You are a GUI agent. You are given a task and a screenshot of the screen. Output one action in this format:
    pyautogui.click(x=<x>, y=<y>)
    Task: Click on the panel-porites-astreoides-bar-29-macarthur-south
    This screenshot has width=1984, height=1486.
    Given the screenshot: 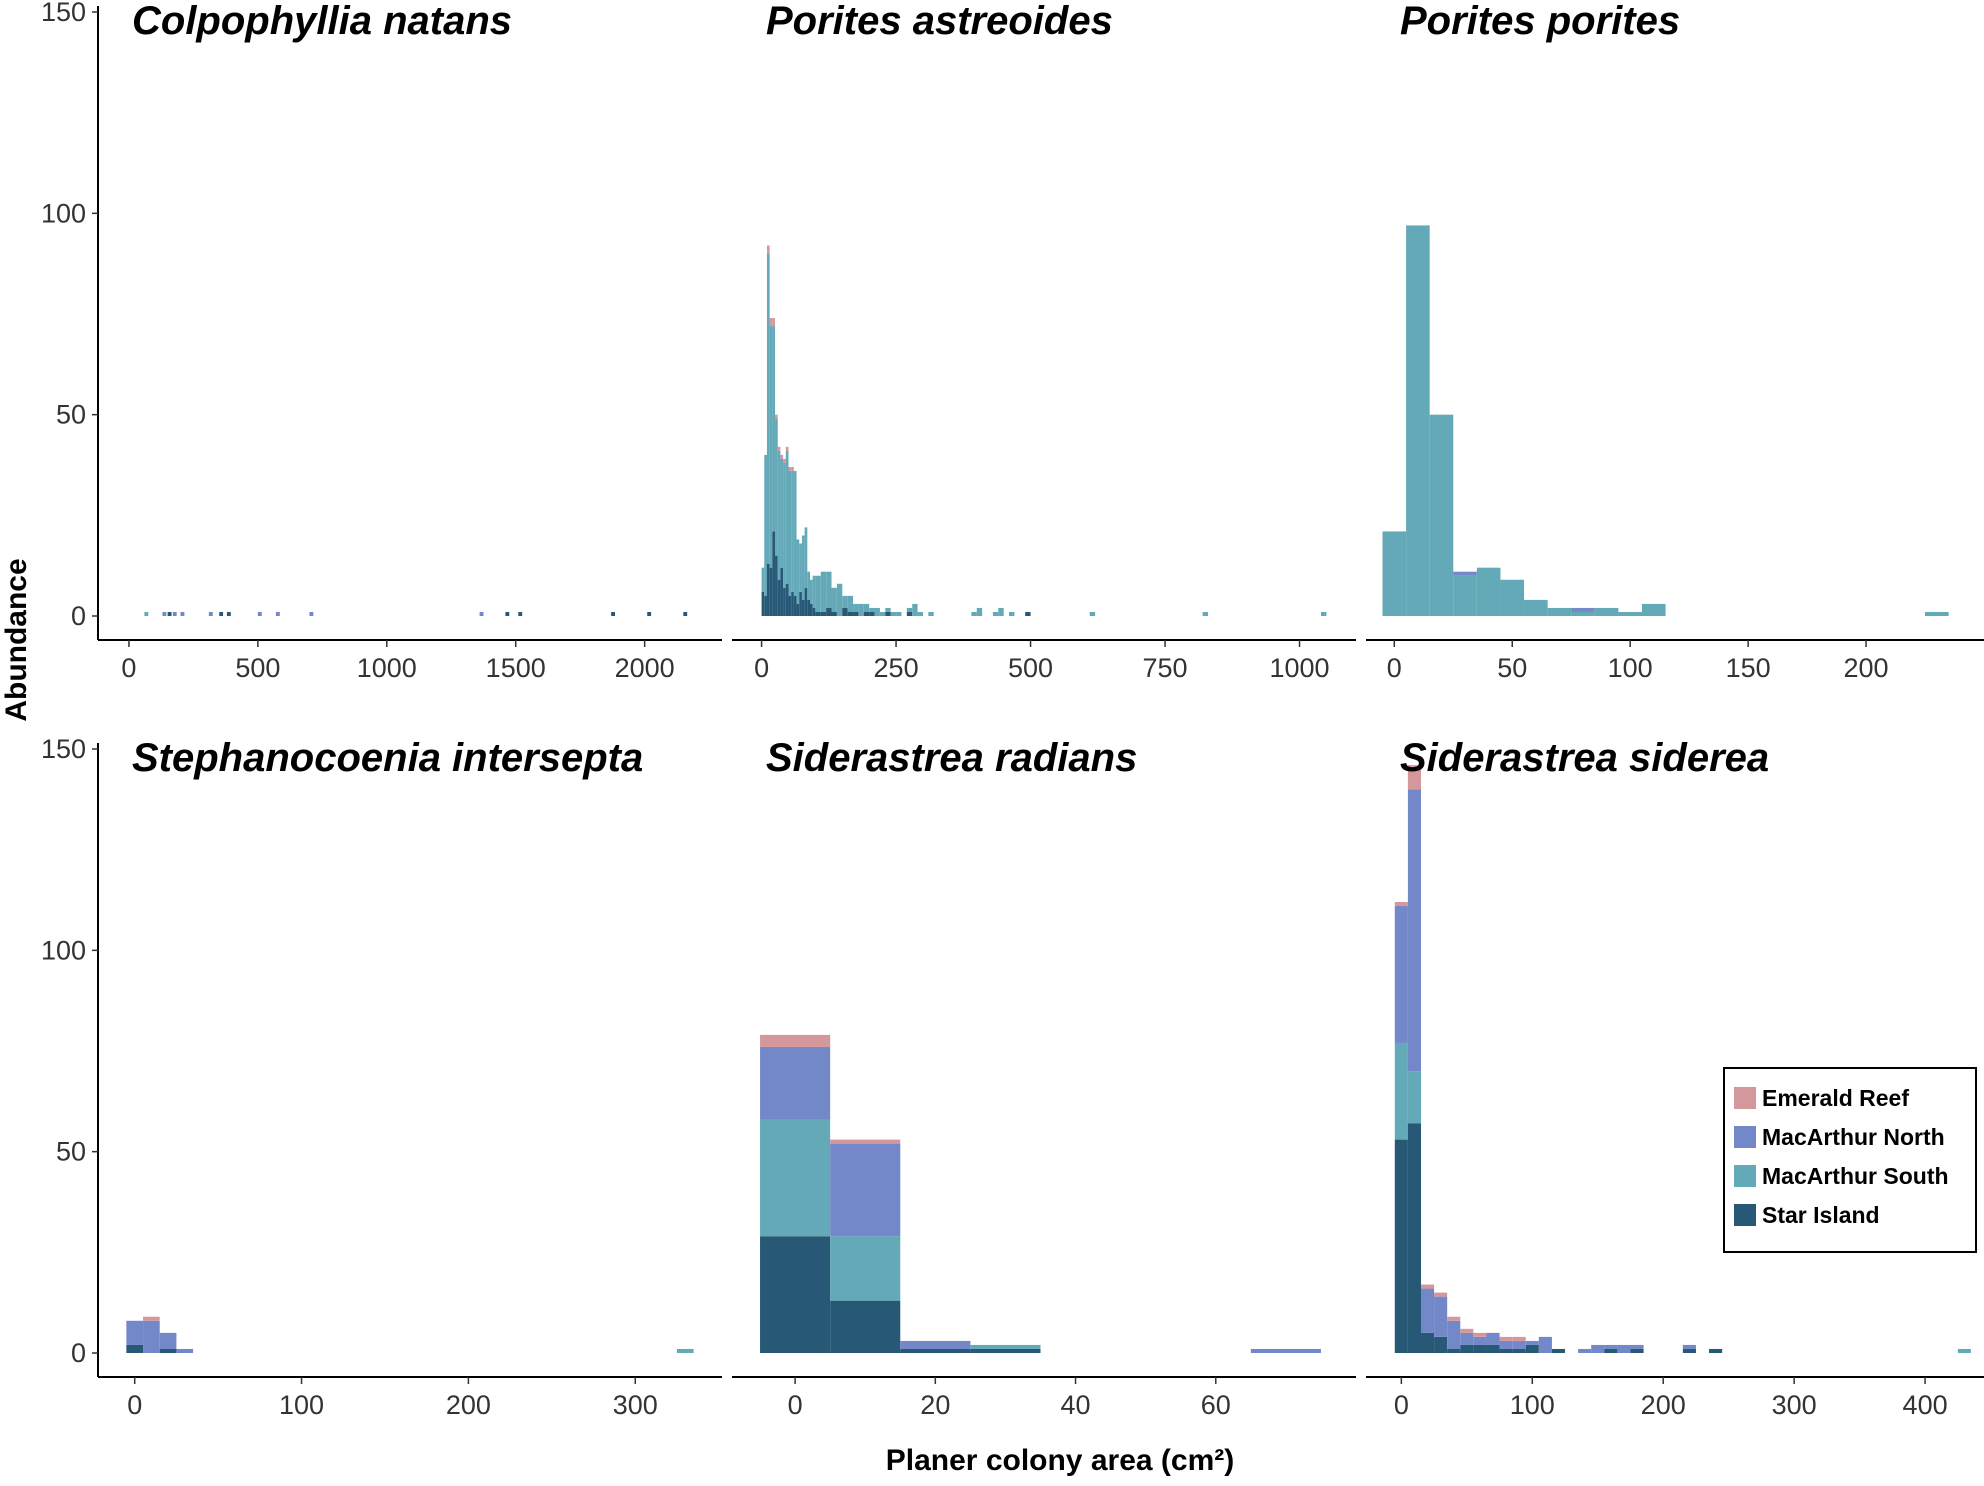 What is the action you would take?
    pyautogui.click(x=866, y=607)
    